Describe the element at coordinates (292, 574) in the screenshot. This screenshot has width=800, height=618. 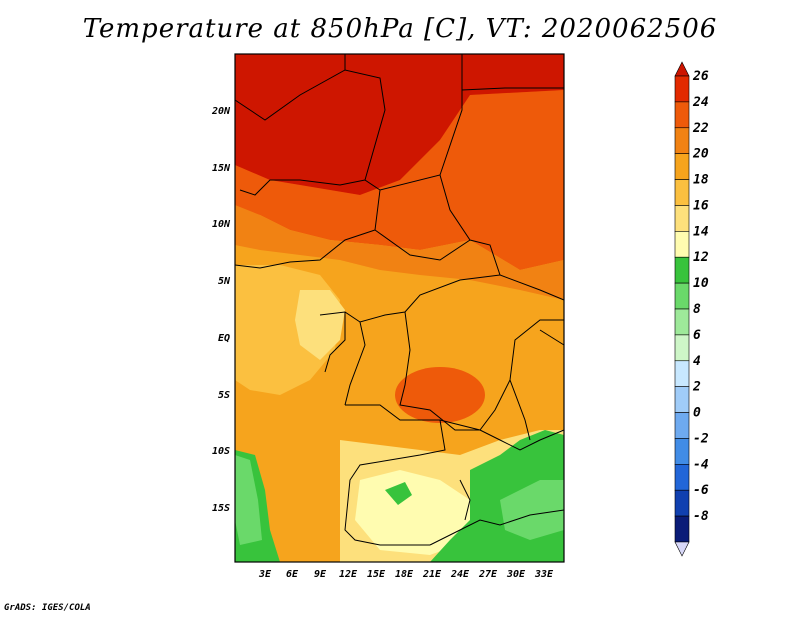
I see `x-tick-label: 6E` at that location.